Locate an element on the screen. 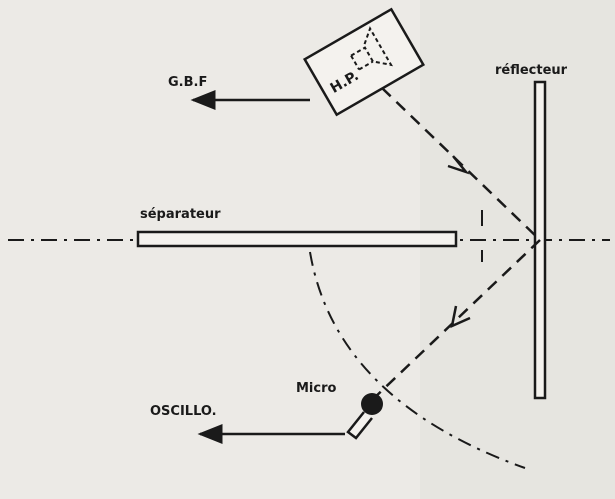 The height and width of the screenshot is (499, 615). hp-speaker: H.P. is located at coordinates (364, 62).